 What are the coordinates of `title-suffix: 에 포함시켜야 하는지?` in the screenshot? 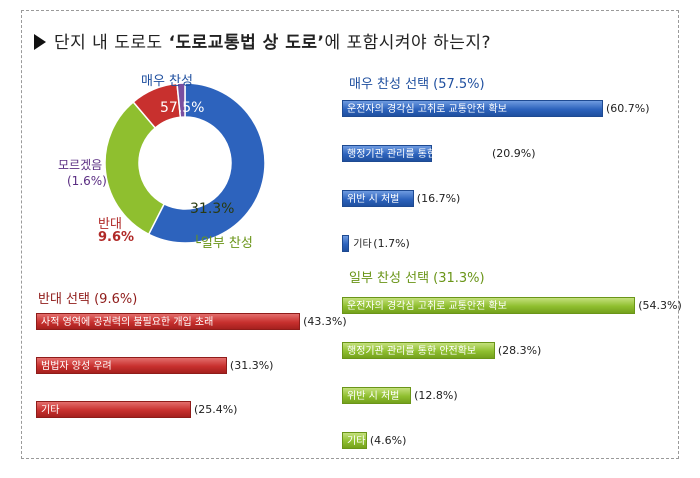 It's located at (408, 43).